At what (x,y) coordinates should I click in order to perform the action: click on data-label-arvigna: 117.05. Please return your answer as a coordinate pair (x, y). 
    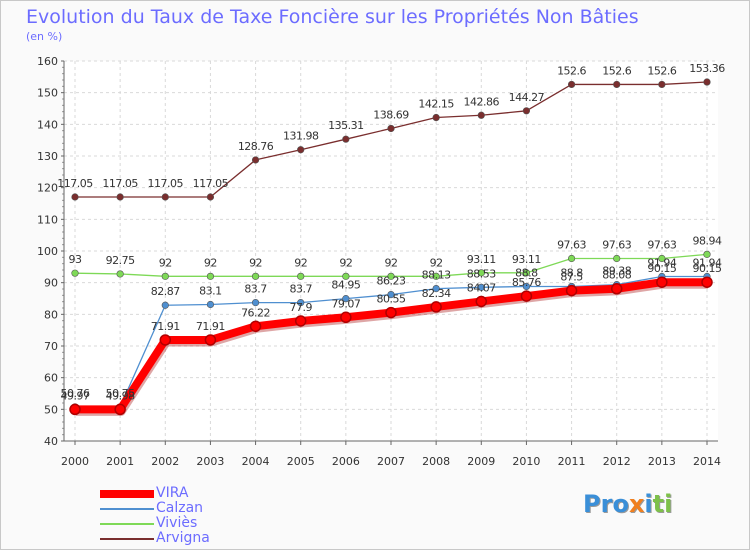
    Looking at the image, I should click on (166, 183).